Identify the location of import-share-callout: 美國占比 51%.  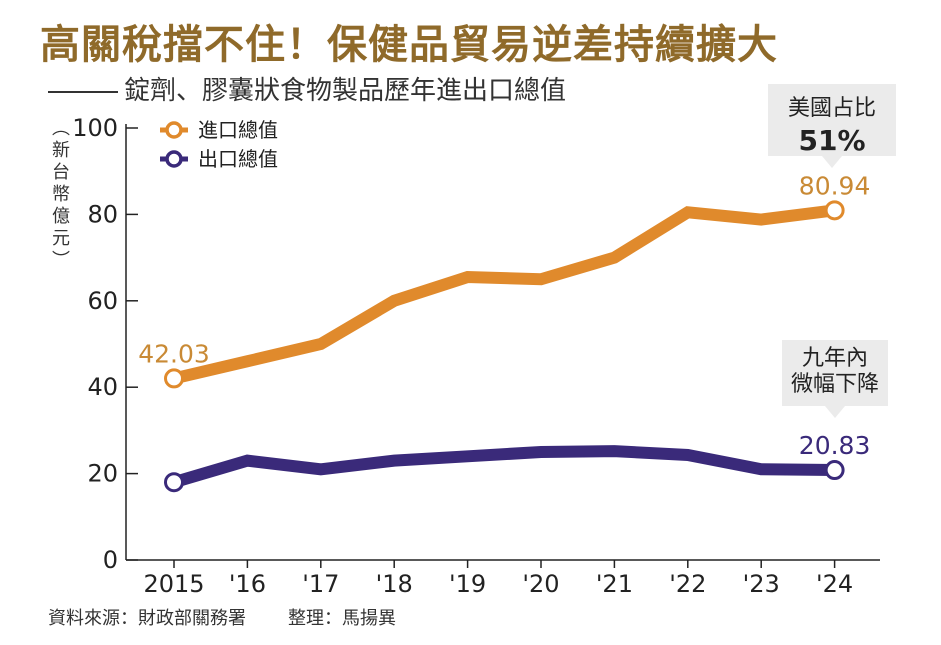
(832, 126).